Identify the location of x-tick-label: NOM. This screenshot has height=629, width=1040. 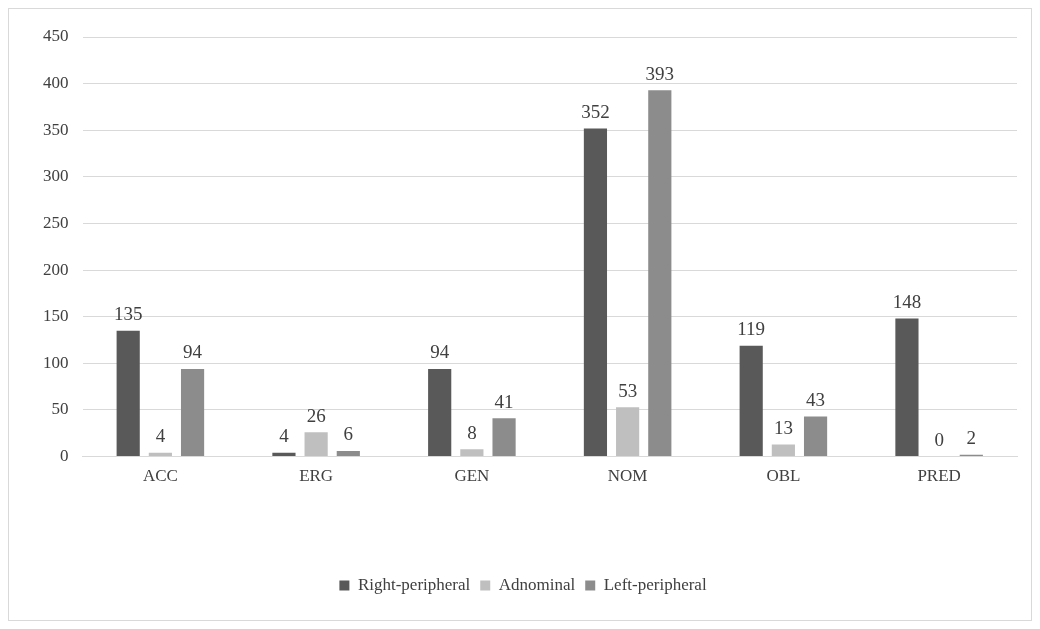
(627, 476).